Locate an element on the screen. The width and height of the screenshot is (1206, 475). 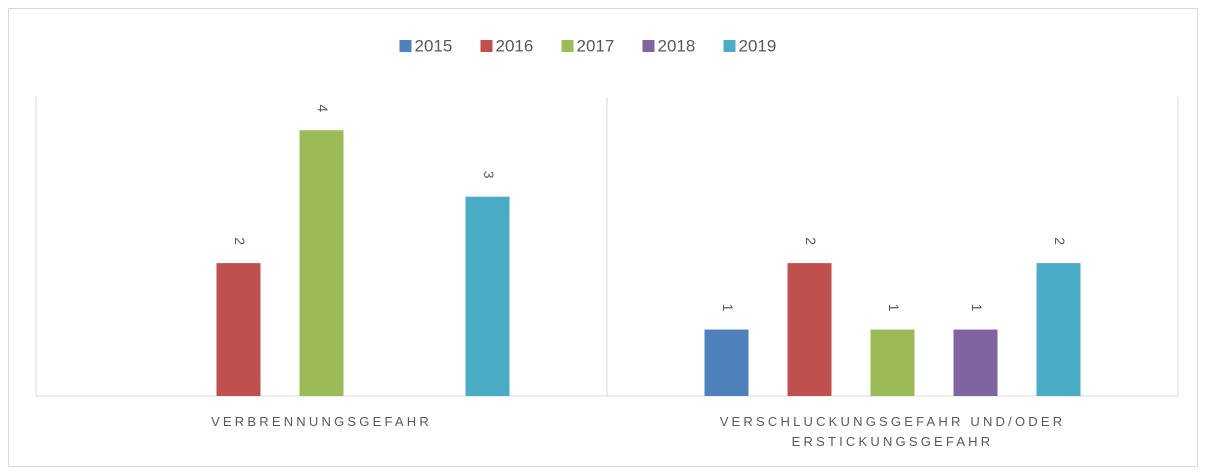
legend-label: 2015 is located at coordinates (434, 45).